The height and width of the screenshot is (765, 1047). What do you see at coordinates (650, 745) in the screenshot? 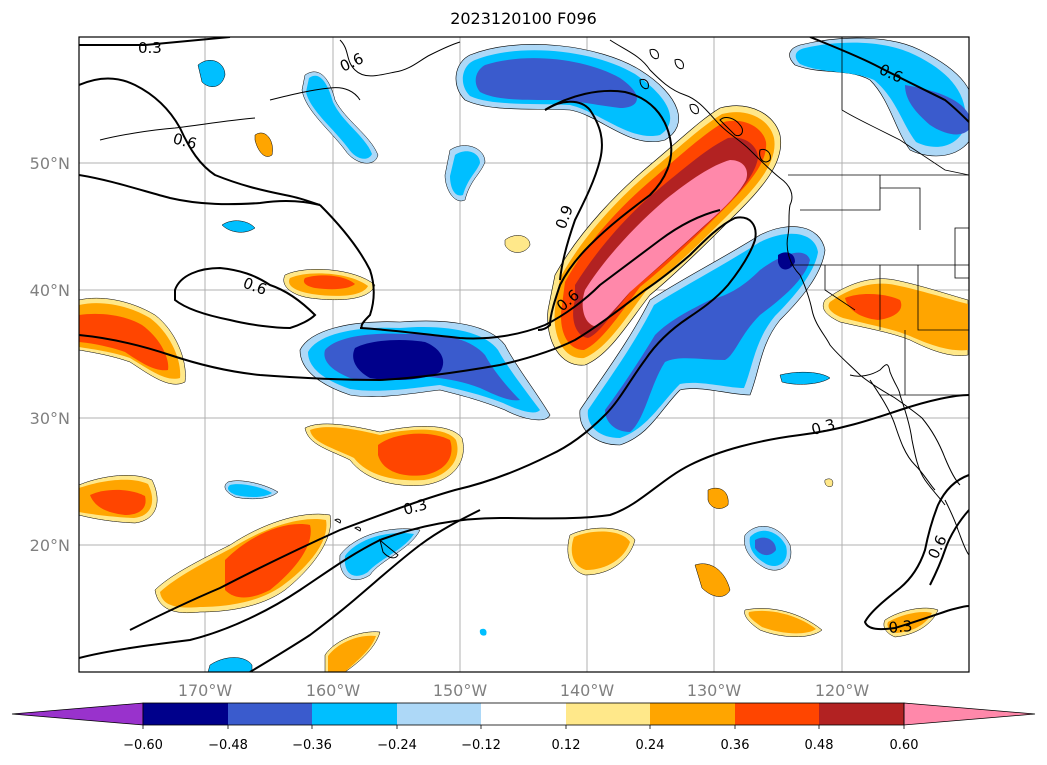
I see `colorbar-tick-label: 0.24` at bounding box center [650, 745].